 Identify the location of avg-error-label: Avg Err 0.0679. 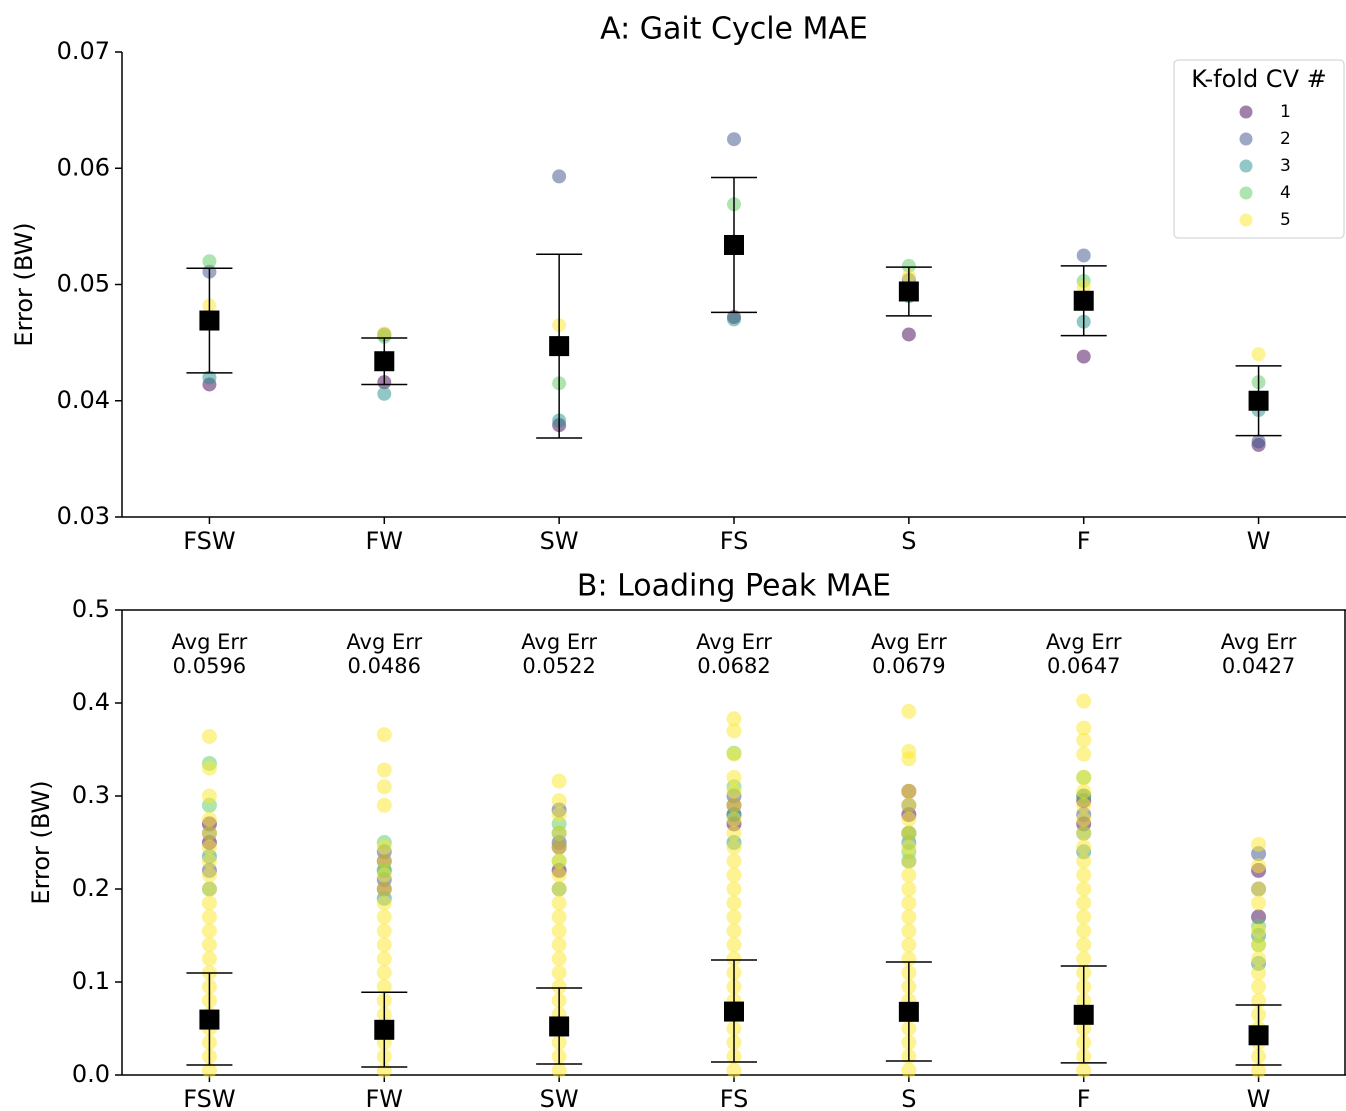
(908, 654).